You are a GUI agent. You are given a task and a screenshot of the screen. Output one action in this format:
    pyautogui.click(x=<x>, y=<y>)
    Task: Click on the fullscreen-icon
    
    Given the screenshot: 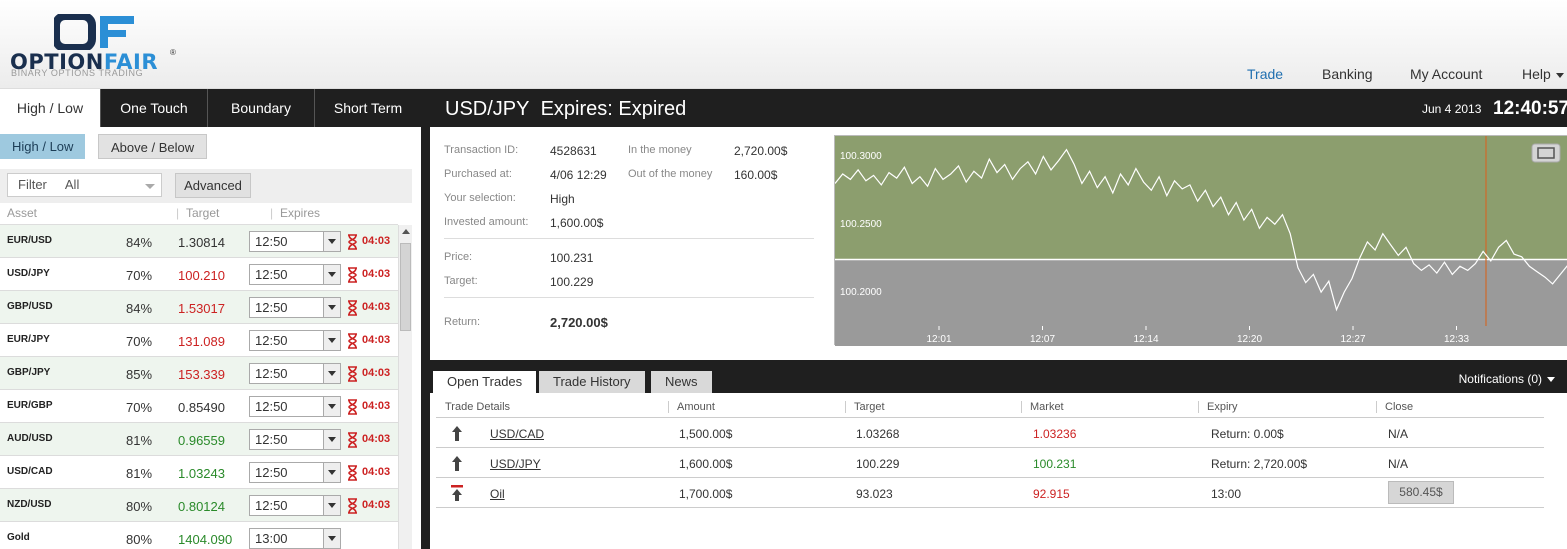 What is the action you would take?
    pyautogui.click(x=1546, y=153)
    